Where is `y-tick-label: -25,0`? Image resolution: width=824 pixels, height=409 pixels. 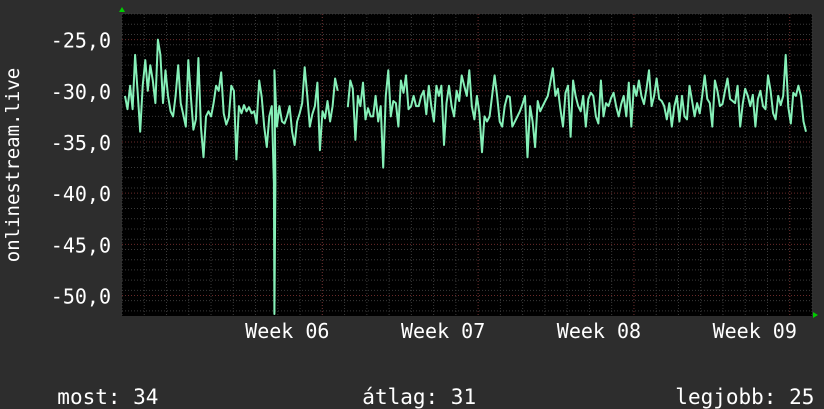
y-tick-label: -25,0 is located at coordinates (81, 41).